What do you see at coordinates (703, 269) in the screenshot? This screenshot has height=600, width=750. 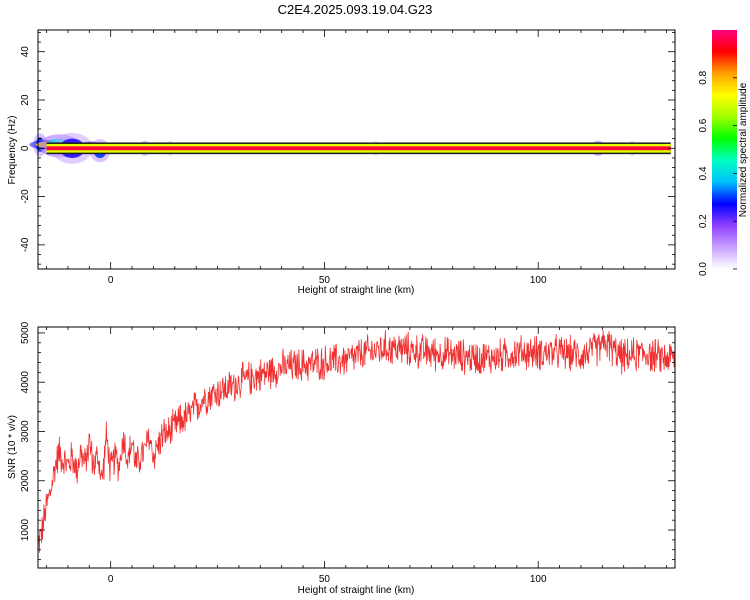 I see `colorbar-tick-label: 0.0` at bounding box center [703, 269].